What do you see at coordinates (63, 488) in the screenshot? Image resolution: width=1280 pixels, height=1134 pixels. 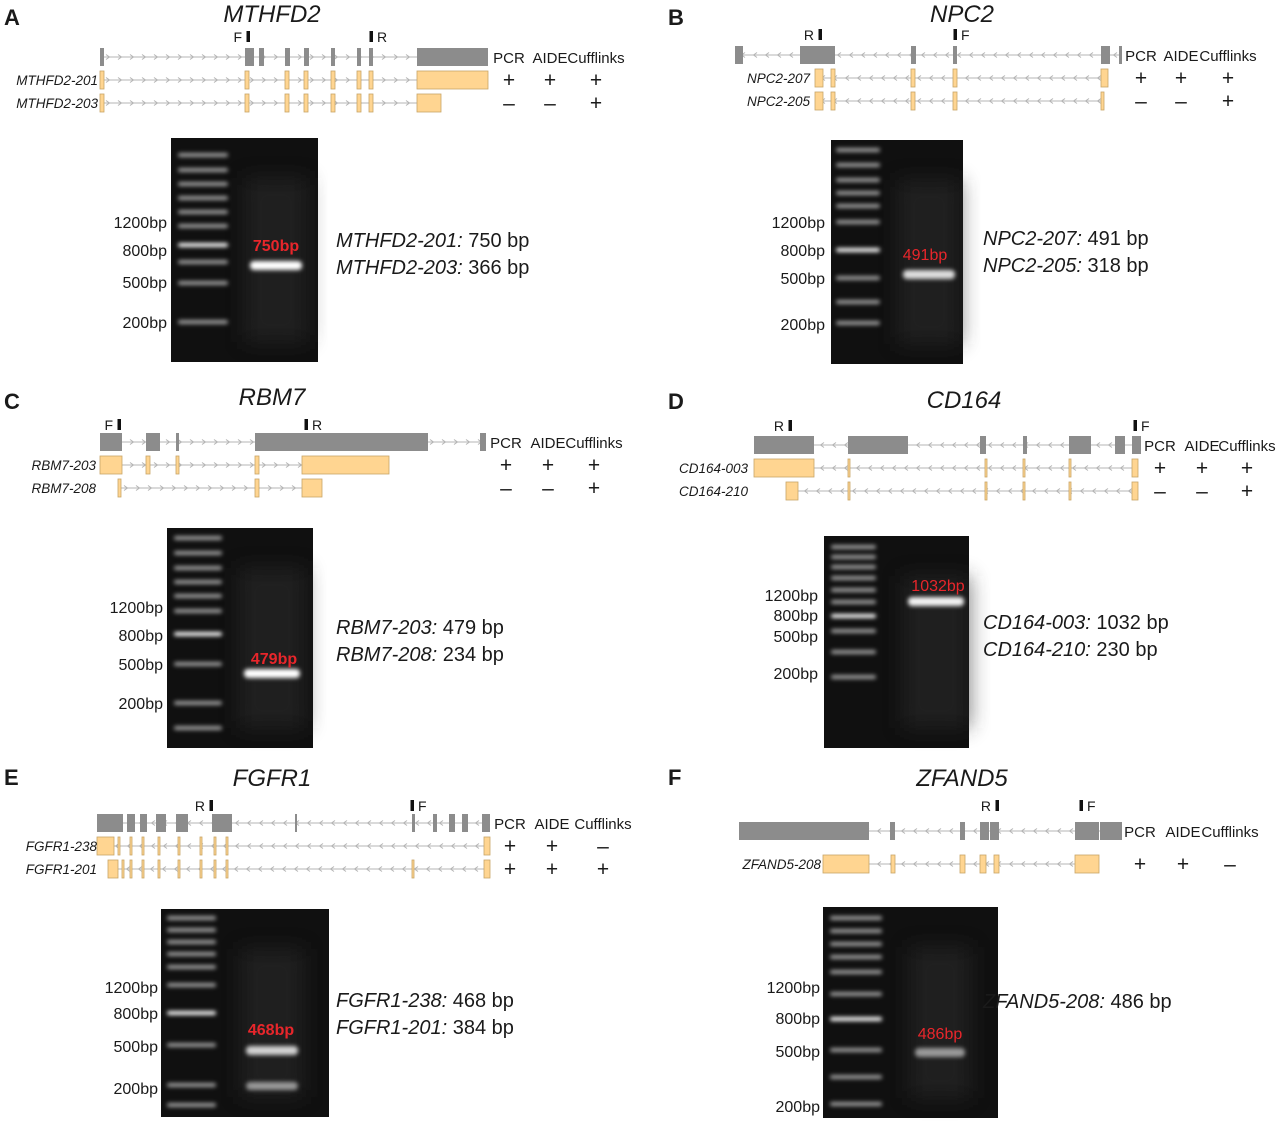 I see `isoform-name: RBM7-208` at bounding box center [63, 488].